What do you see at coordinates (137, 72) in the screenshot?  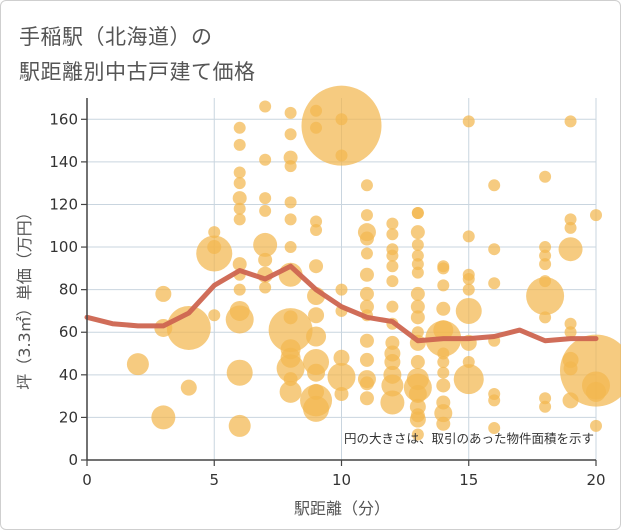 I see `chart-title-line-2: 駅距離別中古戸建て価格` at bounding box center [137, 72].